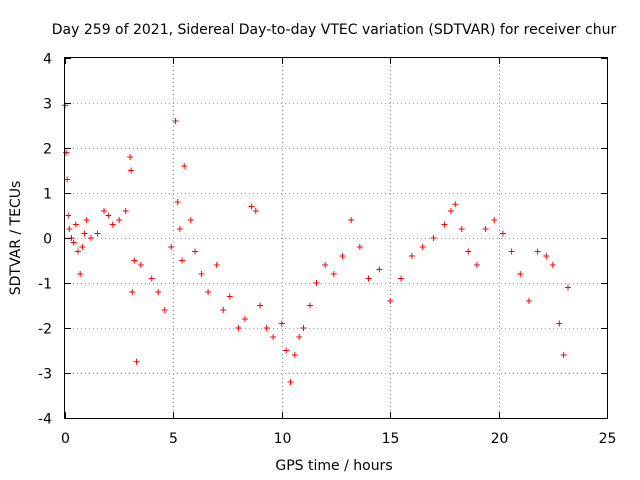 This screenshot has height=480, width=640. What do you see at coordinates (173, 439) in the screenshot?
I see `x-tick-label: 5` at bounding box center [173, 439].